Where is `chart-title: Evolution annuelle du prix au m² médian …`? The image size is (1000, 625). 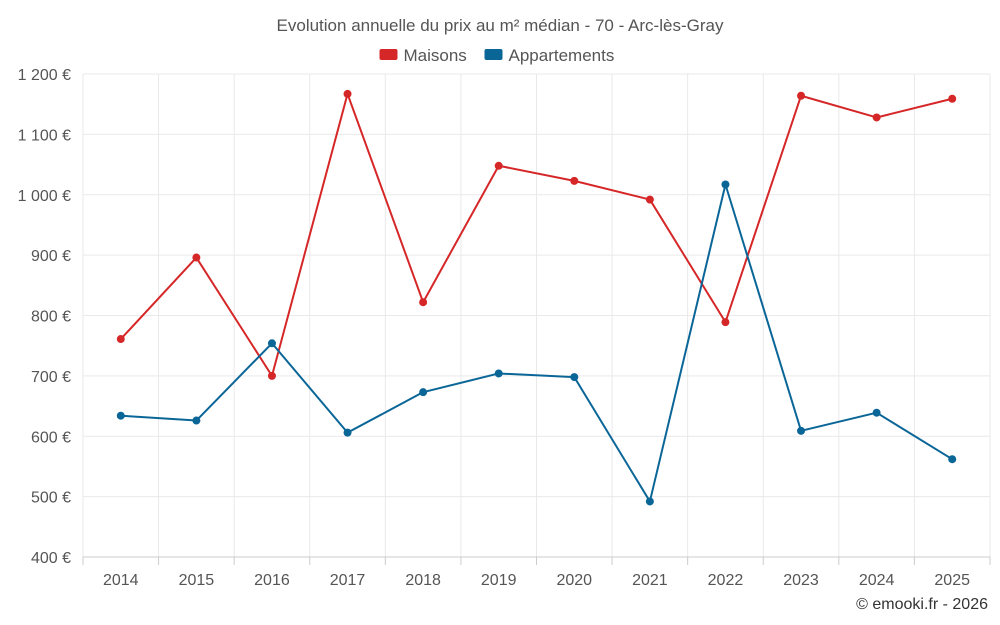 chart-title: Evolution annuelle du prix au m² médian … is located at coordinates (500, 25).